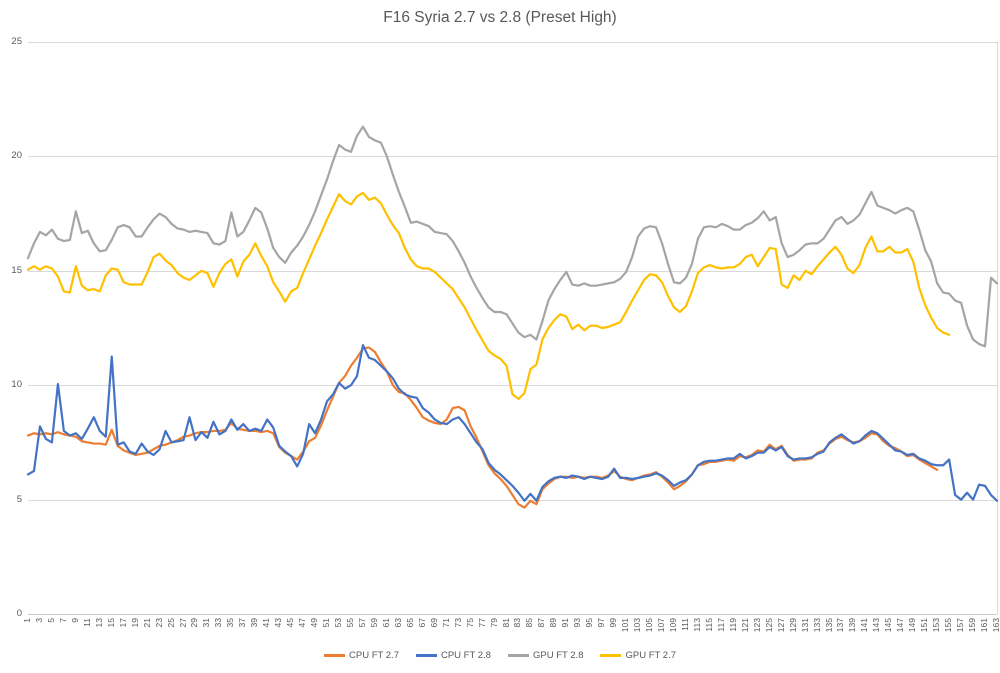  I want to click on x-axis-tick-label: 25, so click(170, 623).